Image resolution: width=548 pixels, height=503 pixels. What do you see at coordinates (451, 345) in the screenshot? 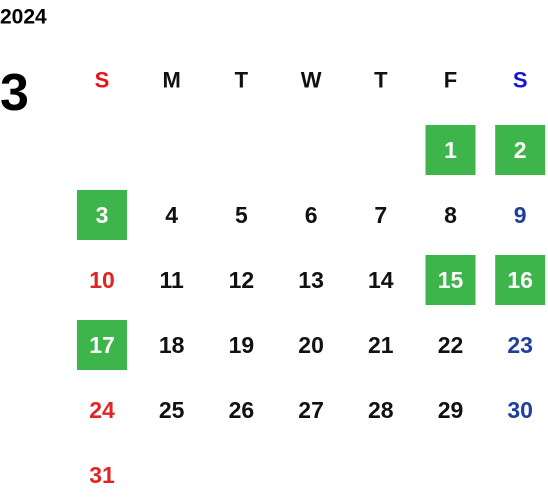
I see `day: 22` at bounding box center [451, 345].